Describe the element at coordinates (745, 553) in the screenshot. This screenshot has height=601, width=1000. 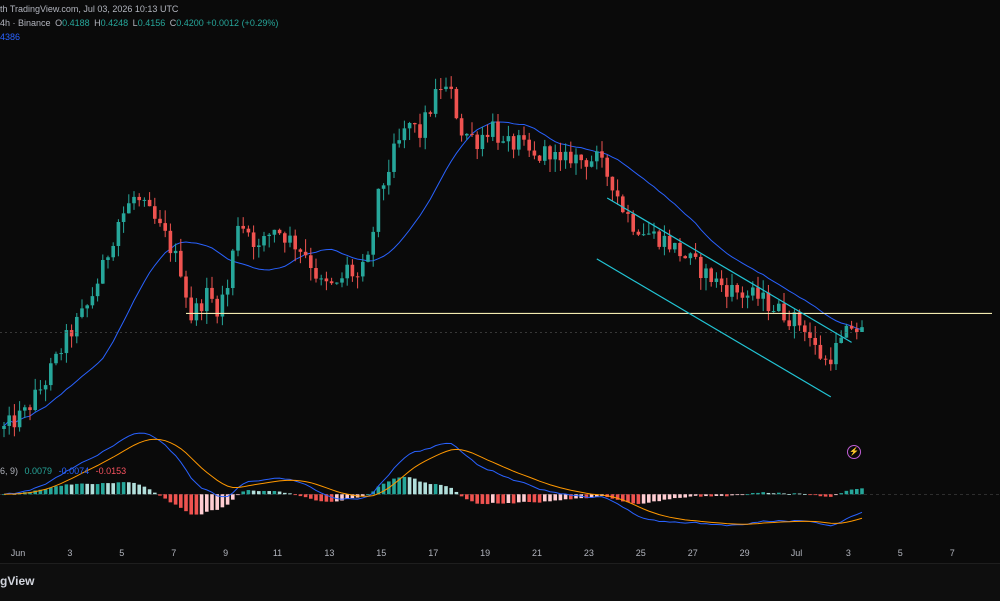
I see `x-tick-label: 29` at that location.